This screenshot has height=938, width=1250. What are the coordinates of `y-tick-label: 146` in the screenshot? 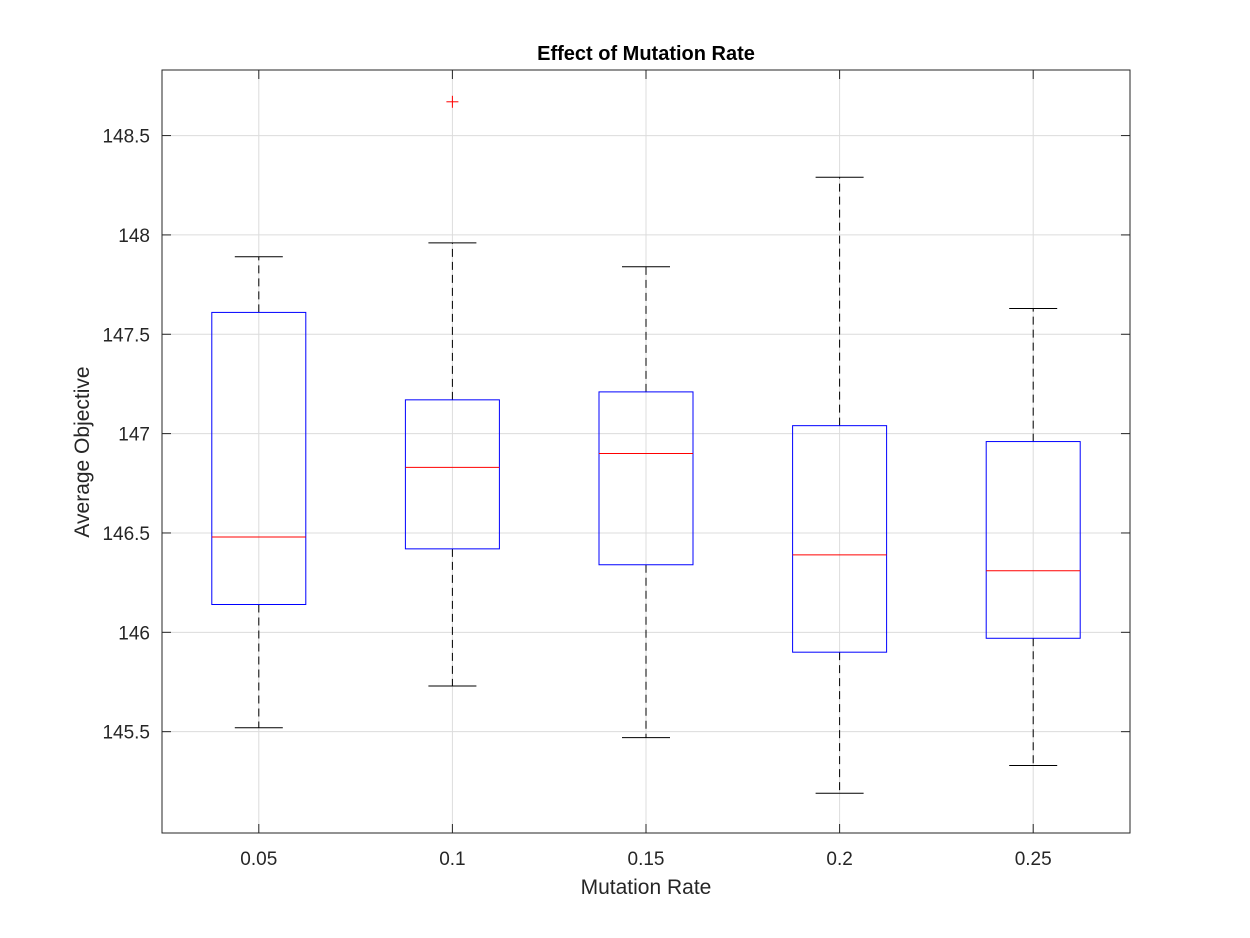 It's located at (134, 633).